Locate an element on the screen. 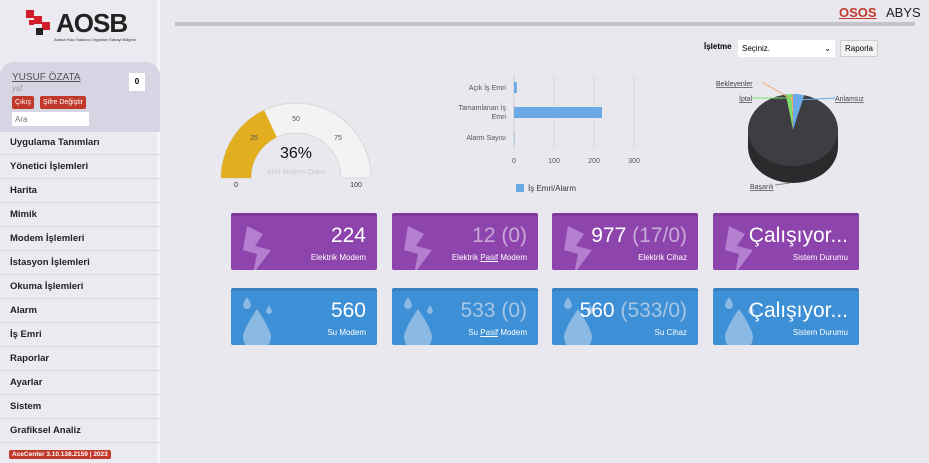  card-label: Su Pasif Modem is located at coordinates (497, 332).